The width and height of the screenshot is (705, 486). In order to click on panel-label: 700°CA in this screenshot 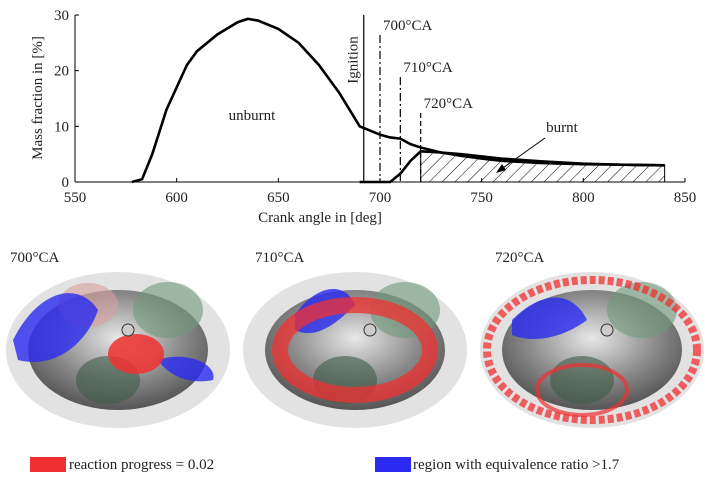, I will do `click(35, 258)`.